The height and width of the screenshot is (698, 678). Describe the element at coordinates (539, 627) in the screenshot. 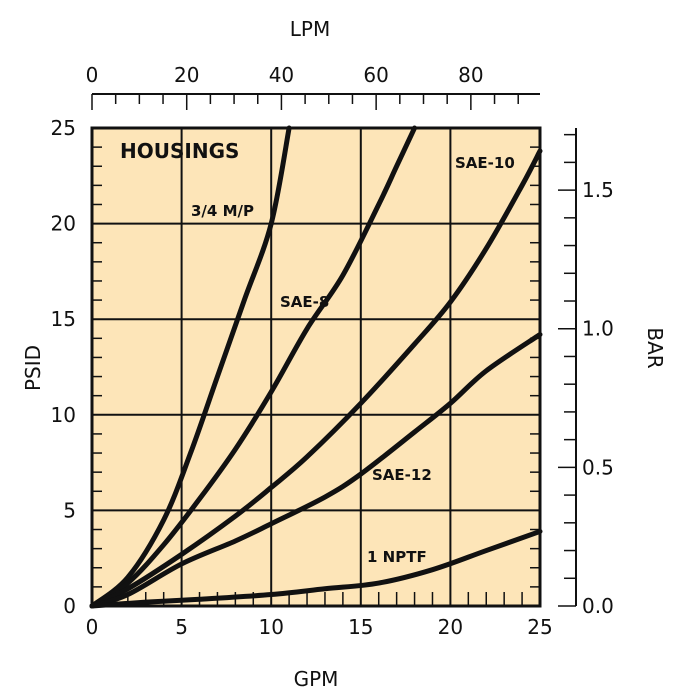

I see `x-tick-label: 25` at that location.